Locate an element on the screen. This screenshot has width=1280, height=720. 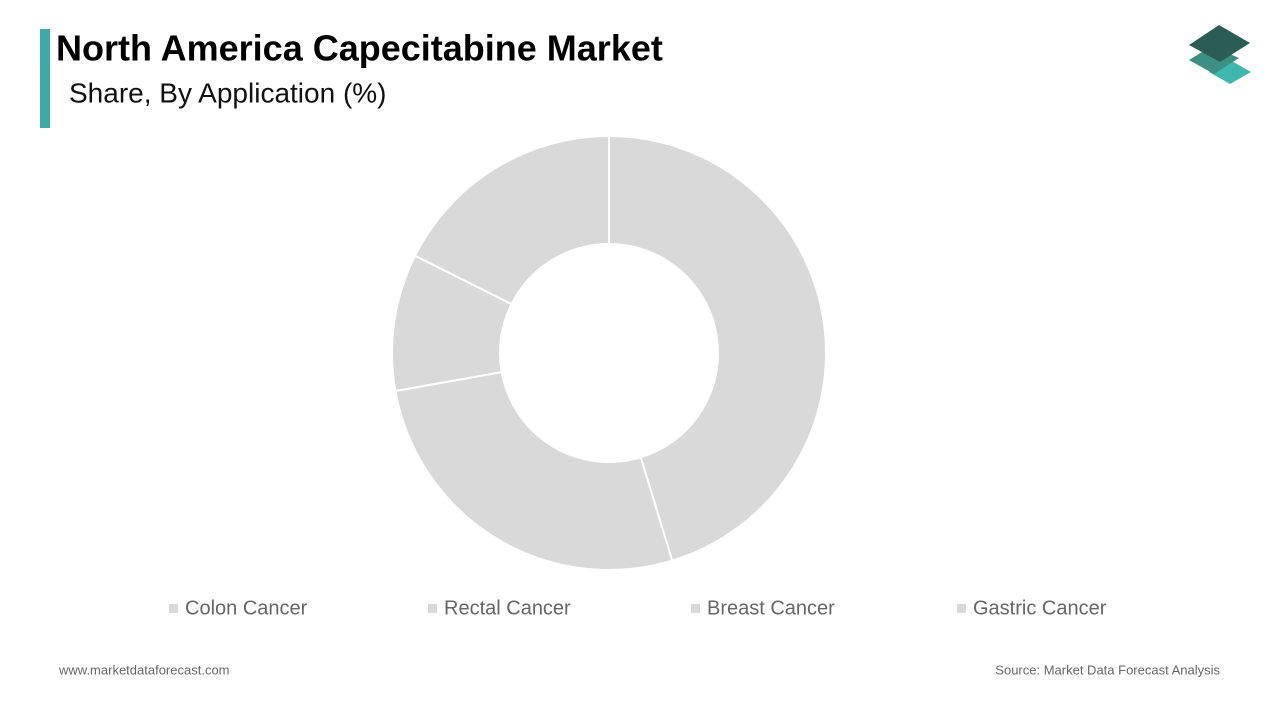
title-accent is located at coordinates (45, 78).